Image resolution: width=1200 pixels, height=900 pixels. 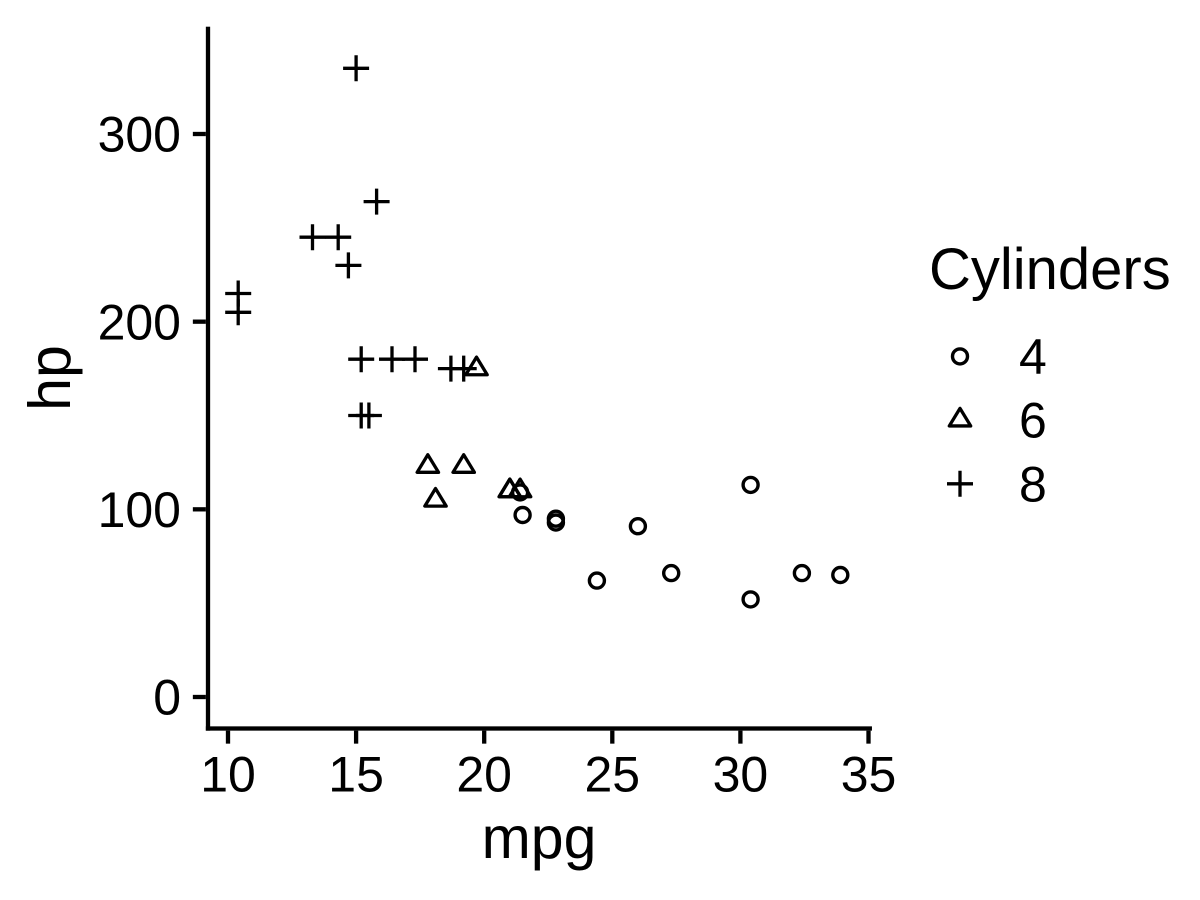 I want to click on svg-text: 25, so click(x=612, y=775).